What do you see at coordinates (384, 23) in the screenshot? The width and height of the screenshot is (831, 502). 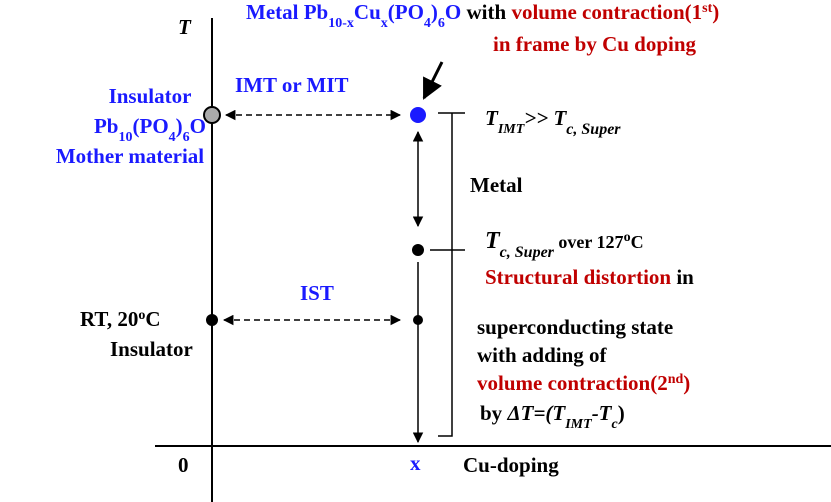 I see `text-part: x` at bounding box center [384, 23].